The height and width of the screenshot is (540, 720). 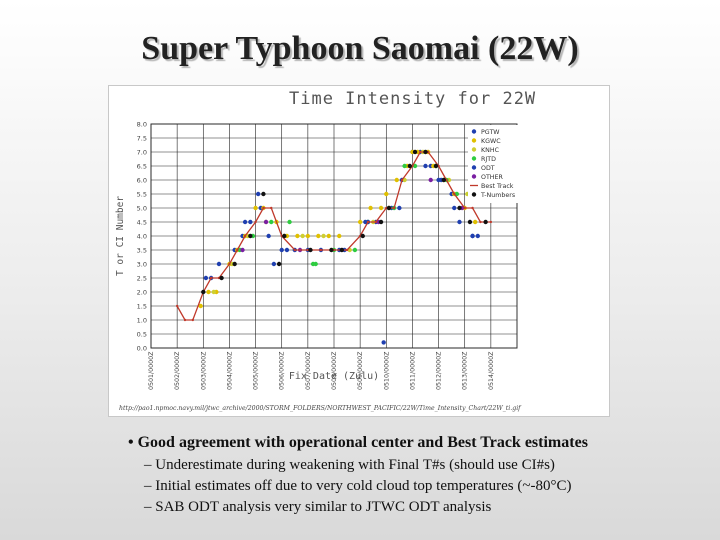 What do you see at coordinates (497, 195) in the screenshot?
I see `legend-label: T-Numbers` at bounding box center [497, 195].